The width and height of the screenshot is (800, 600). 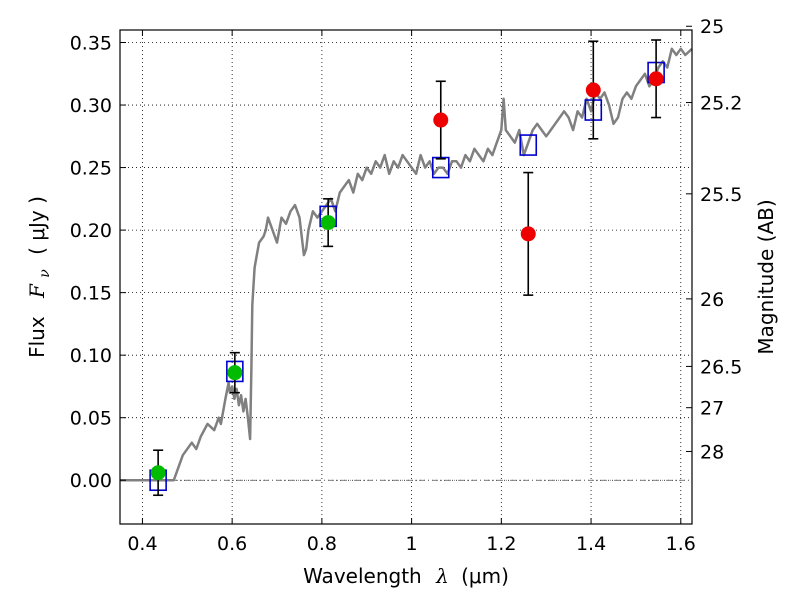 I want to click on x-tick-label-5: 1.4, so click(x=591, y=544).